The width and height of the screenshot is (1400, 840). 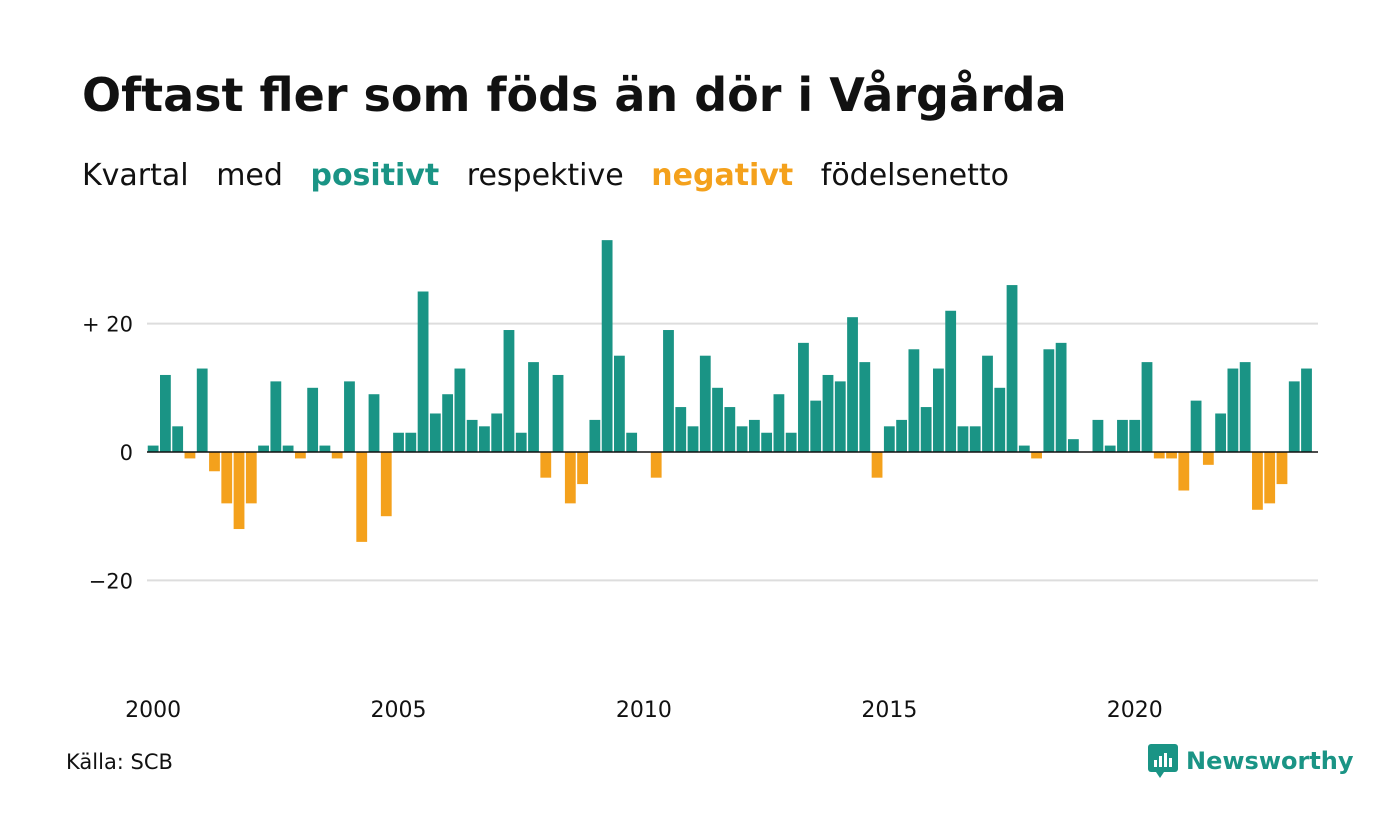 What do you see at coordinates (1163, 761) in the screenshot?
I see `newsworthy-logo-icon` at bounding box center [1163, 761].